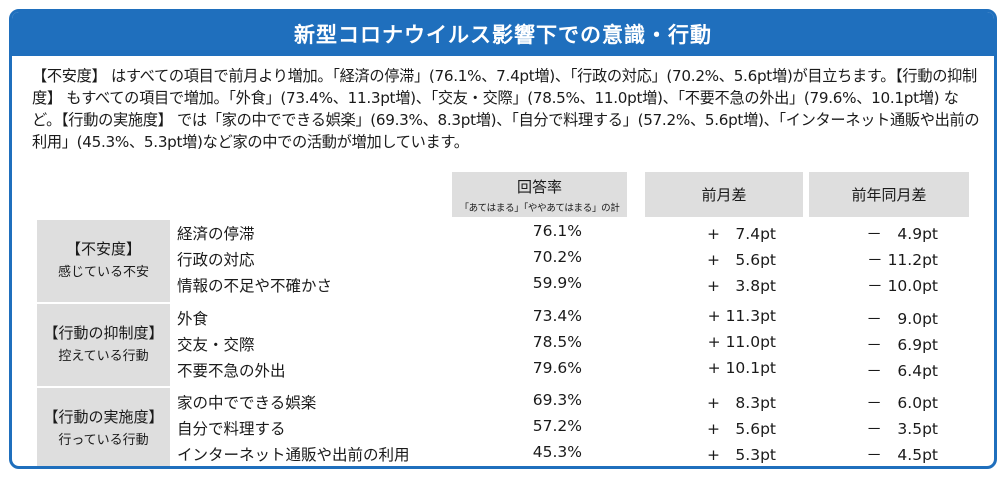 This screenshot has width=1008, height=480. What do you see at coordinates (902, 345) in the screenshot?
I see `row-yoy: － 6.9pt` at bounding box center [902, 345].